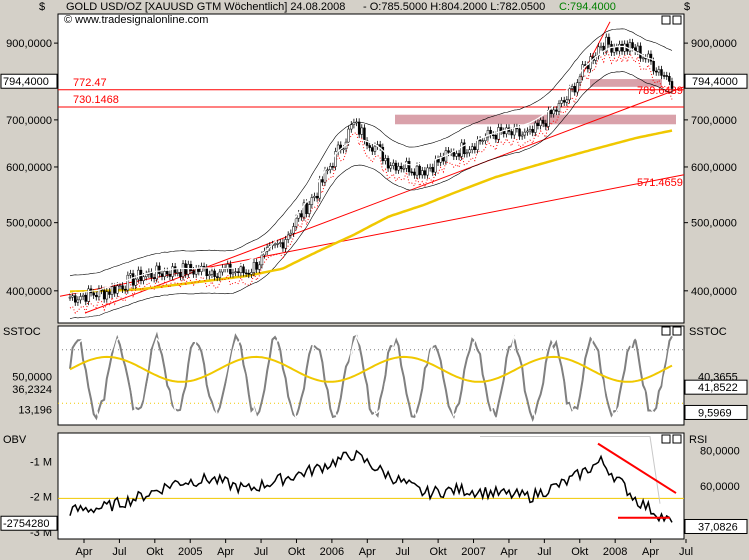 The height and width of the screenshot is (560, 749). What do you see at coordinates (716, 412) in the screenshot?
I see `sstoc-value-box` at bounding box center [716, 412].